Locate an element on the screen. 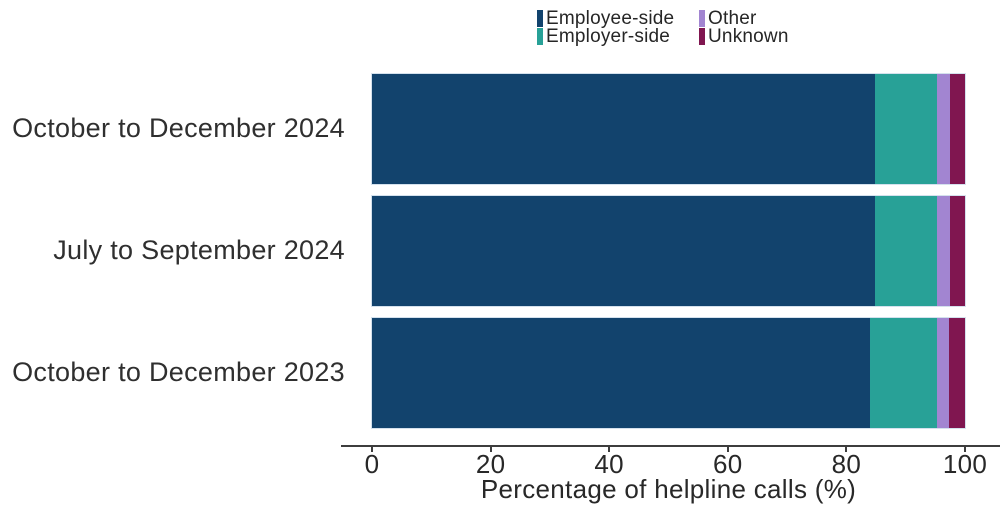  x-tick-label-20: 20 is located at coordinates (490, 464).